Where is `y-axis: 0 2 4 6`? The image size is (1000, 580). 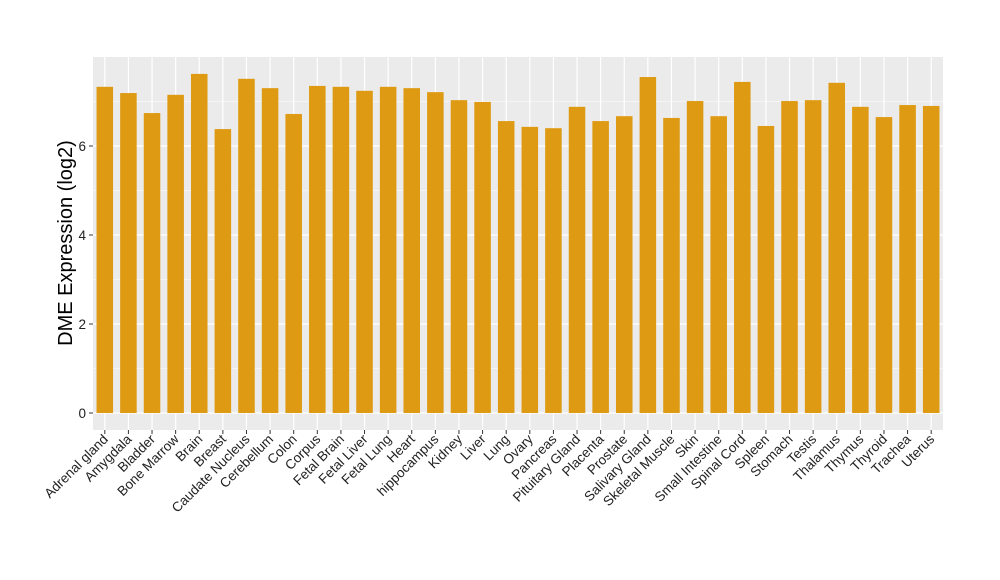
y-axis: 0 2 4 6 is located at coordinates (85, 280).